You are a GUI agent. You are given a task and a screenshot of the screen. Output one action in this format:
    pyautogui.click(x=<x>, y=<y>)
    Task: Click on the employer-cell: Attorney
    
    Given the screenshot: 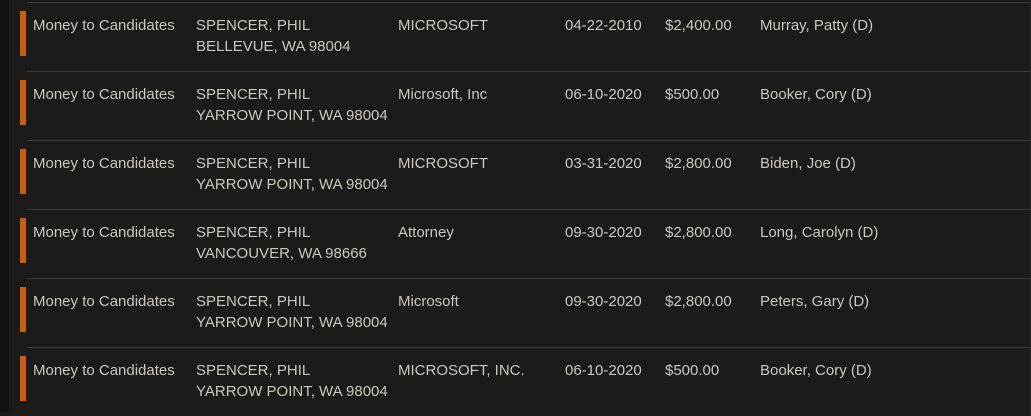 What is the action you would take?
    pyautogui.click(x=426, y=232)
    